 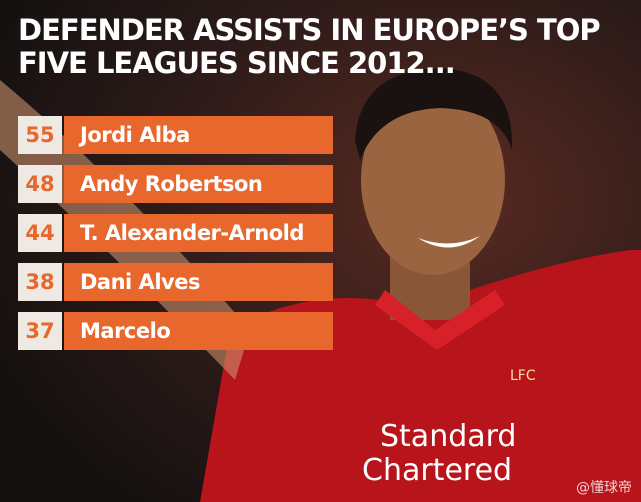 What do you see at coordinates (604, 488) in the screenshot?
I see `watermark: @懂球帝` at bounding box center [604, 488].